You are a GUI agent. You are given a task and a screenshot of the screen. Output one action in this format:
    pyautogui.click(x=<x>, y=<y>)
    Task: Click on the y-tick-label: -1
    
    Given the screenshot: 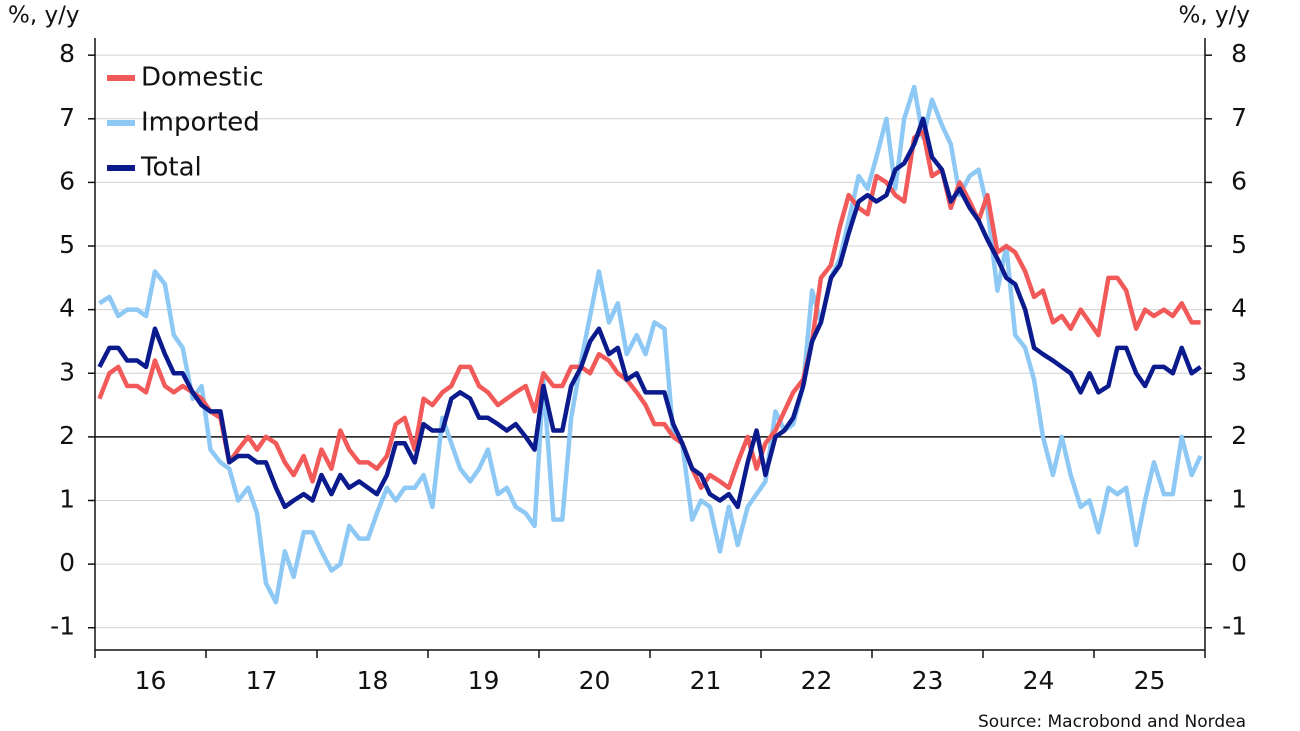 What is the action you would take?
    pyautogui.click(x=62, y=626)
    